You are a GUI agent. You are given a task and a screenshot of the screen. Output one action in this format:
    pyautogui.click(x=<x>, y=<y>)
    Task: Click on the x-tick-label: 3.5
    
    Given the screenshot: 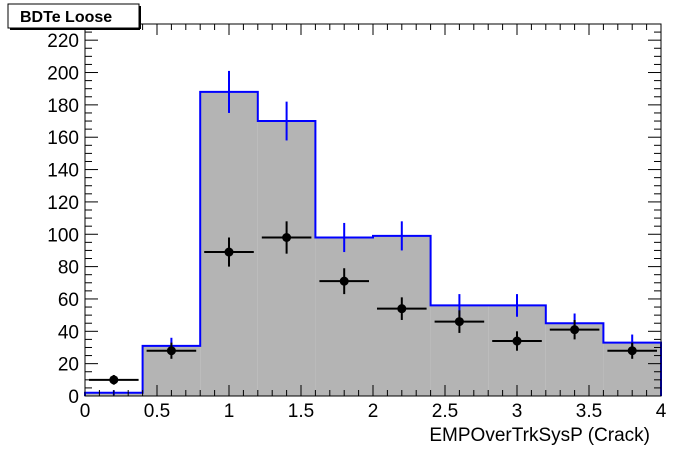 What is the action you would take?
    pyautogui.click(x=589, y=411)
    